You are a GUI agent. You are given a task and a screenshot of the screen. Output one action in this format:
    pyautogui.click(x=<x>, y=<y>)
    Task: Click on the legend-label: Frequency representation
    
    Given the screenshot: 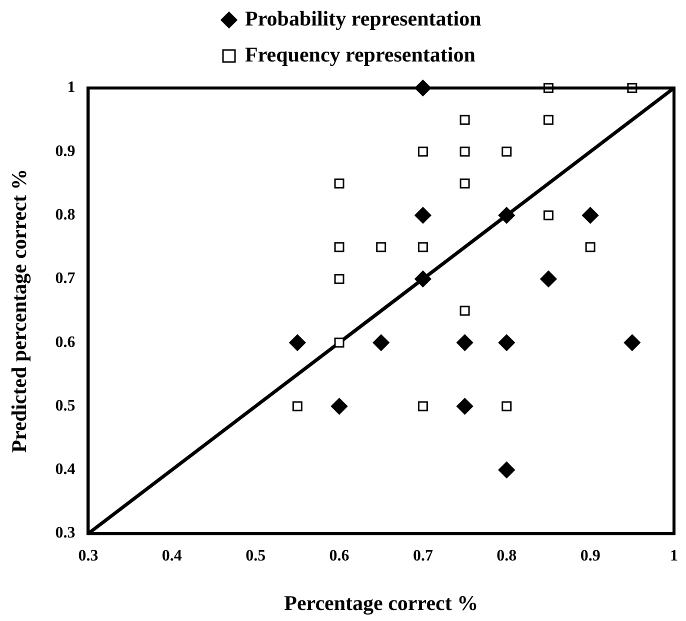 What is the action you would take?
    pyautogui.click(x=360, y=54)
    